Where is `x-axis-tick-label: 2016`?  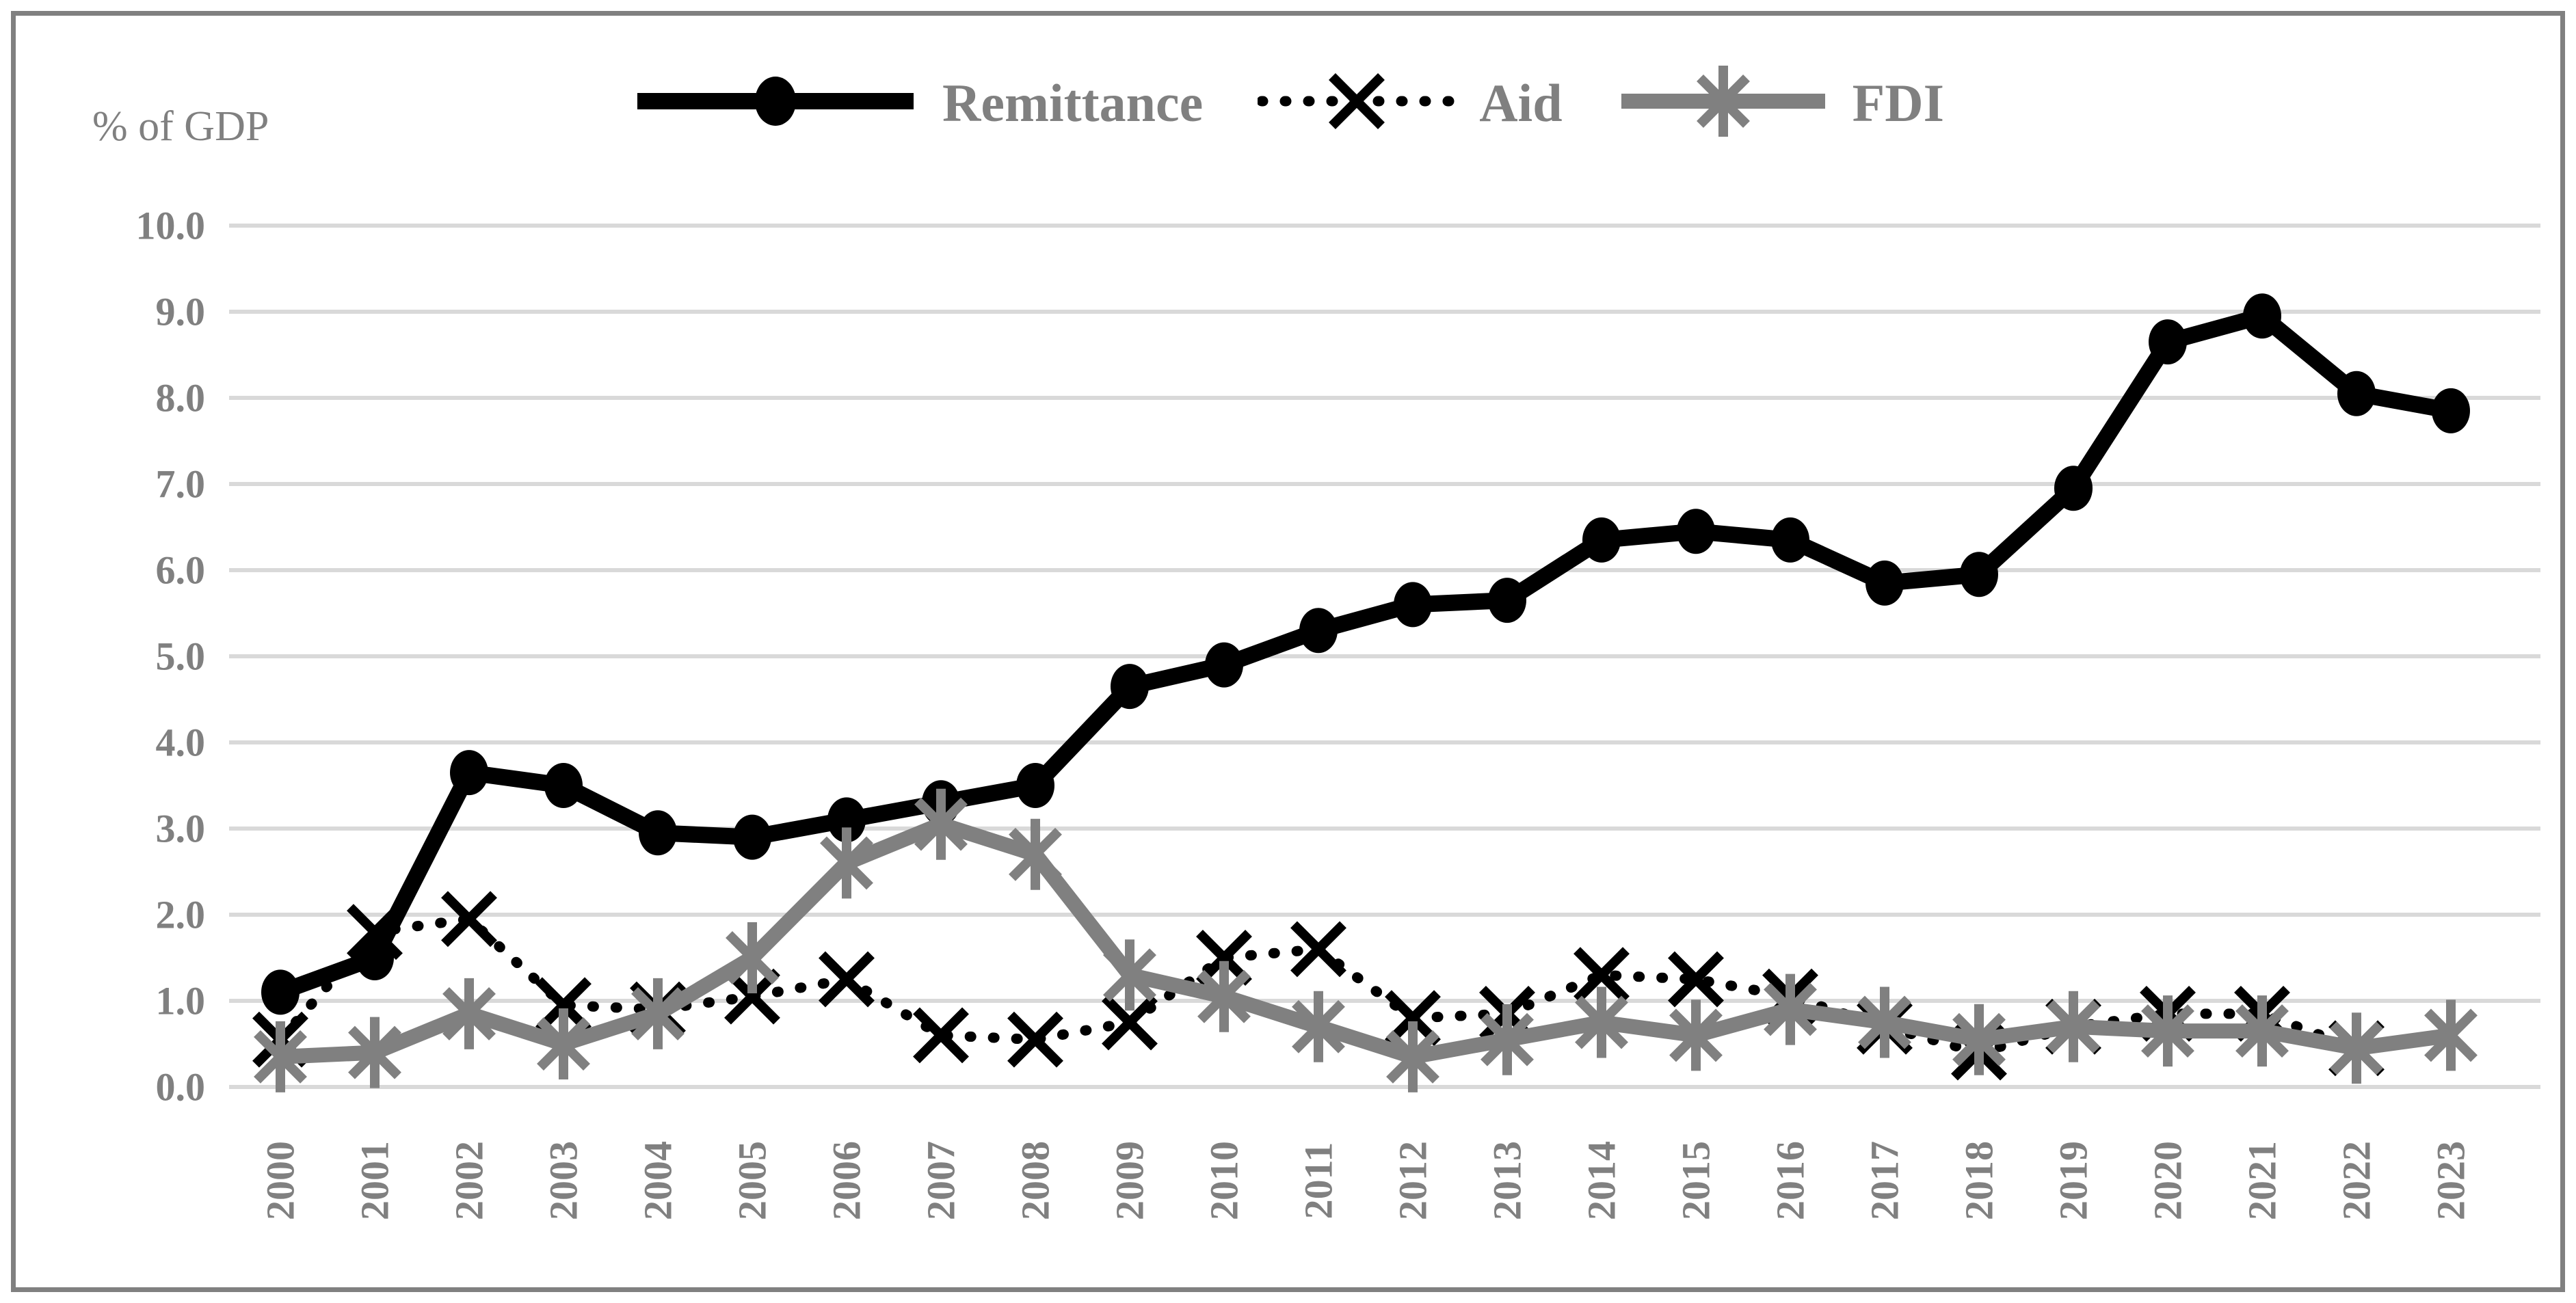
x-axis-tick-label: 2016 is located at coordinates (1790, 1181).